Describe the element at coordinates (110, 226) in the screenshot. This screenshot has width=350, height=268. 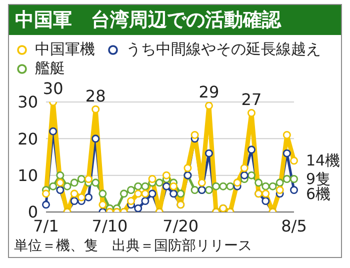
I see `x-tick-label: 7/10` at that location.